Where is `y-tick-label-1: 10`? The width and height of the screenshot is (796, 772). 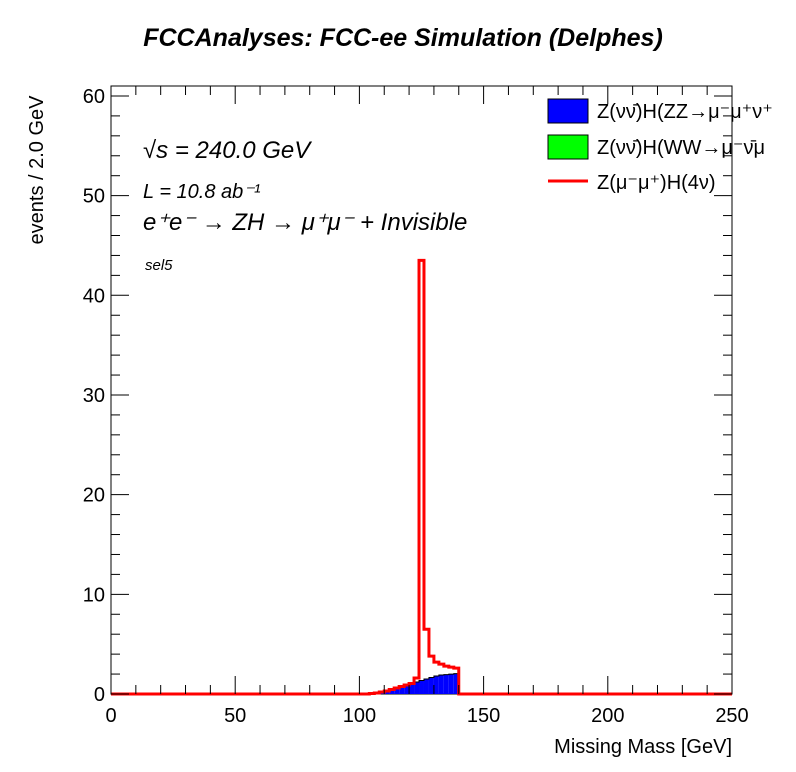
y-tick-label-1: 10 is located at coordinates (94, 595).